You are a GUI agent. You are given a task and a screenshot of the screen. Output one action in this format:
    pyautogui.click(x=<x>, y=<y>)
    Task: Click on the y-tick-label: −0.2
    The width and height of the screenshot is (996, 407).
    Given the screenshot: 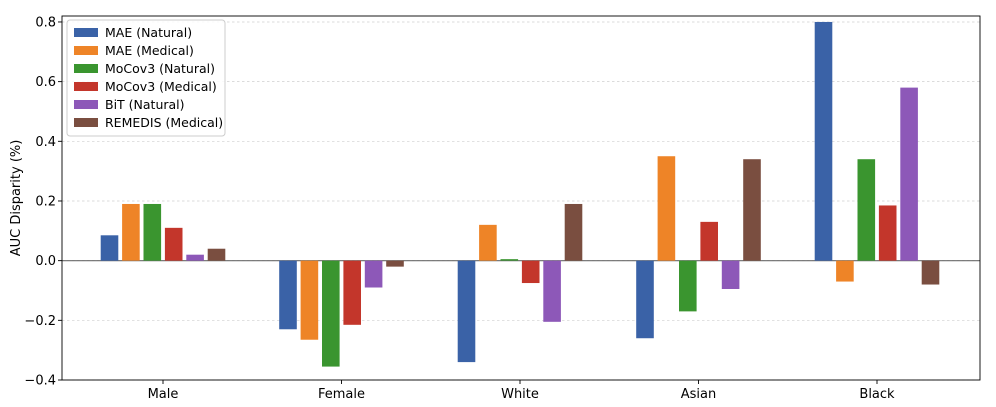 What is the action you would take?
    pyautogui.click(x=40, y=321)
    